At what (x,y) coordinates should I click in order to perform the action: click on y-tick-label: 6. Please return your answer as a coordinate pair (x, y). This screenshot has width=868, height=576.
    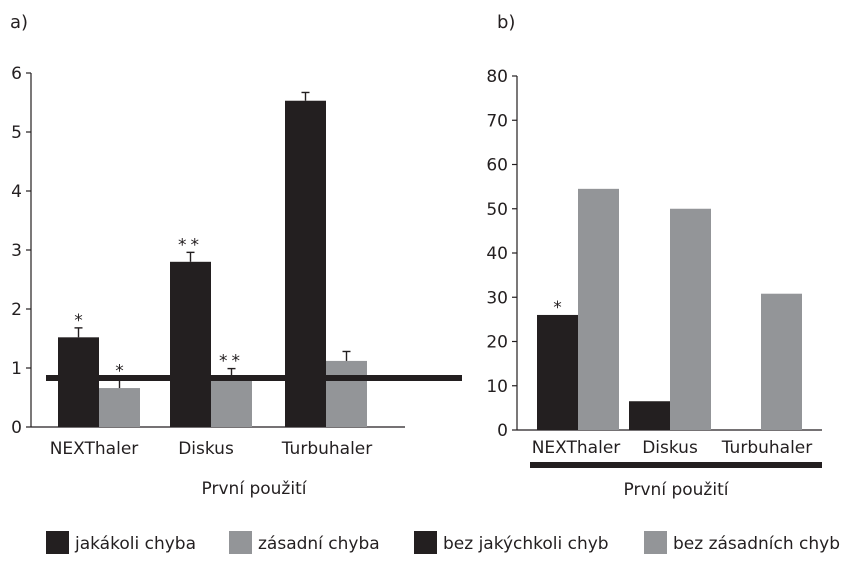
    Looking at the image, I should click on (16, 74).